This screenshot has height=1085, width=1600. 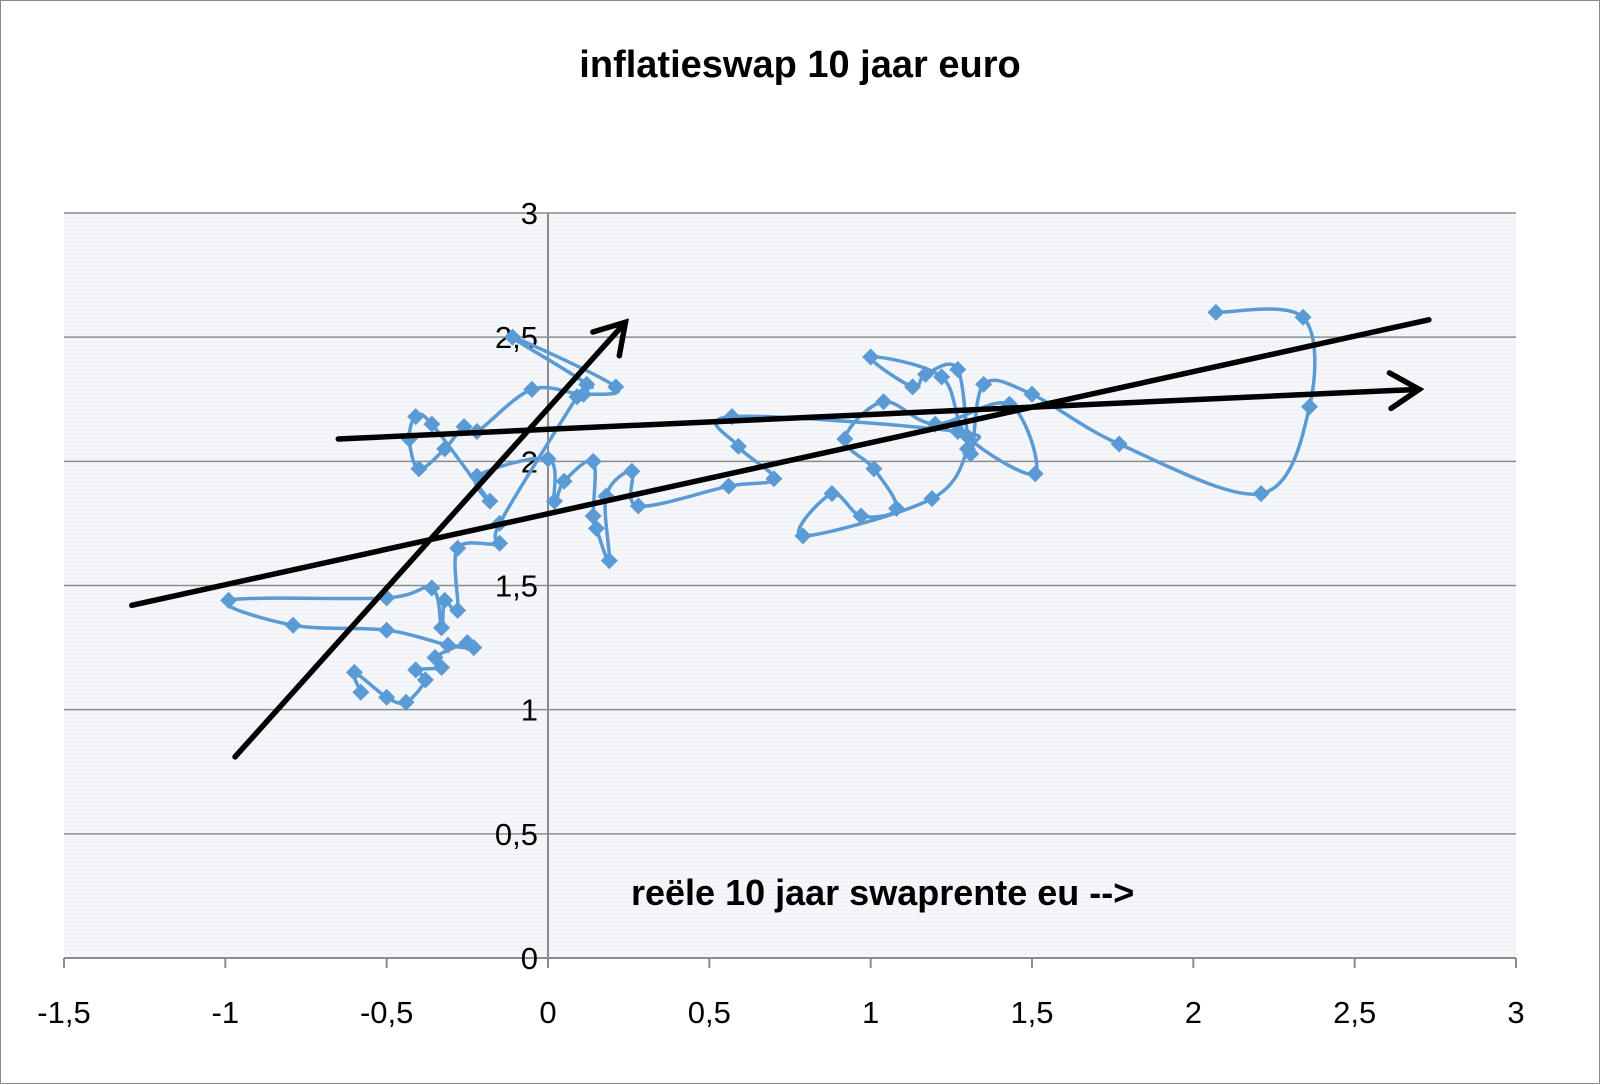 What do you see at coordinates (547, 1012) in the screenshot?
I see `x-tick-label: 0` at bounding box center [547, 1012].